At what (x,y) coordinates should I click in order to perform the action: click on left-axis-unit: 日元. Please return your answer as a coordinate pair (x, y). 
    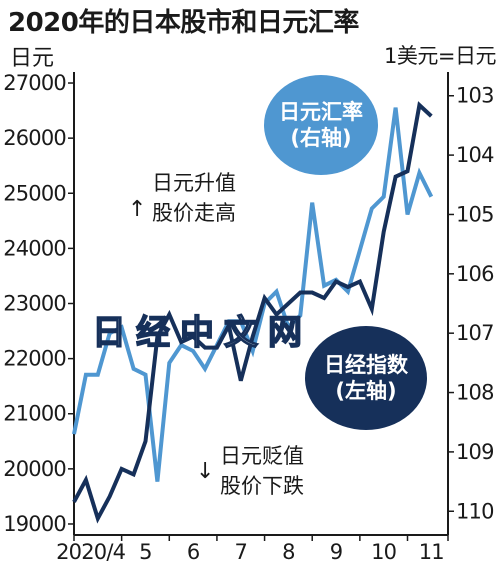
    Looking at the image, I should click on (32, 58).